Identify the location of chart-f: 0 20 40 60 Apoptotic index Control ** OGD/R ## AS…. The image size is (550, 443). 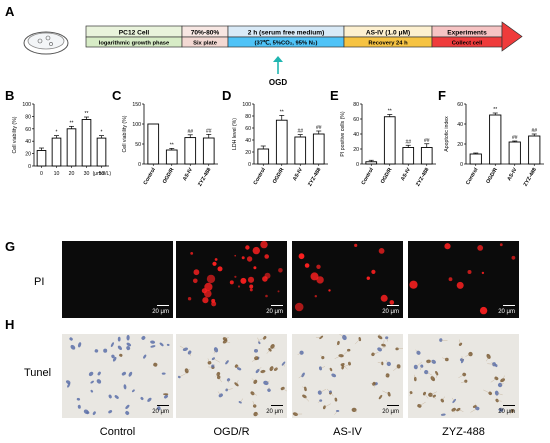
(494, 144).